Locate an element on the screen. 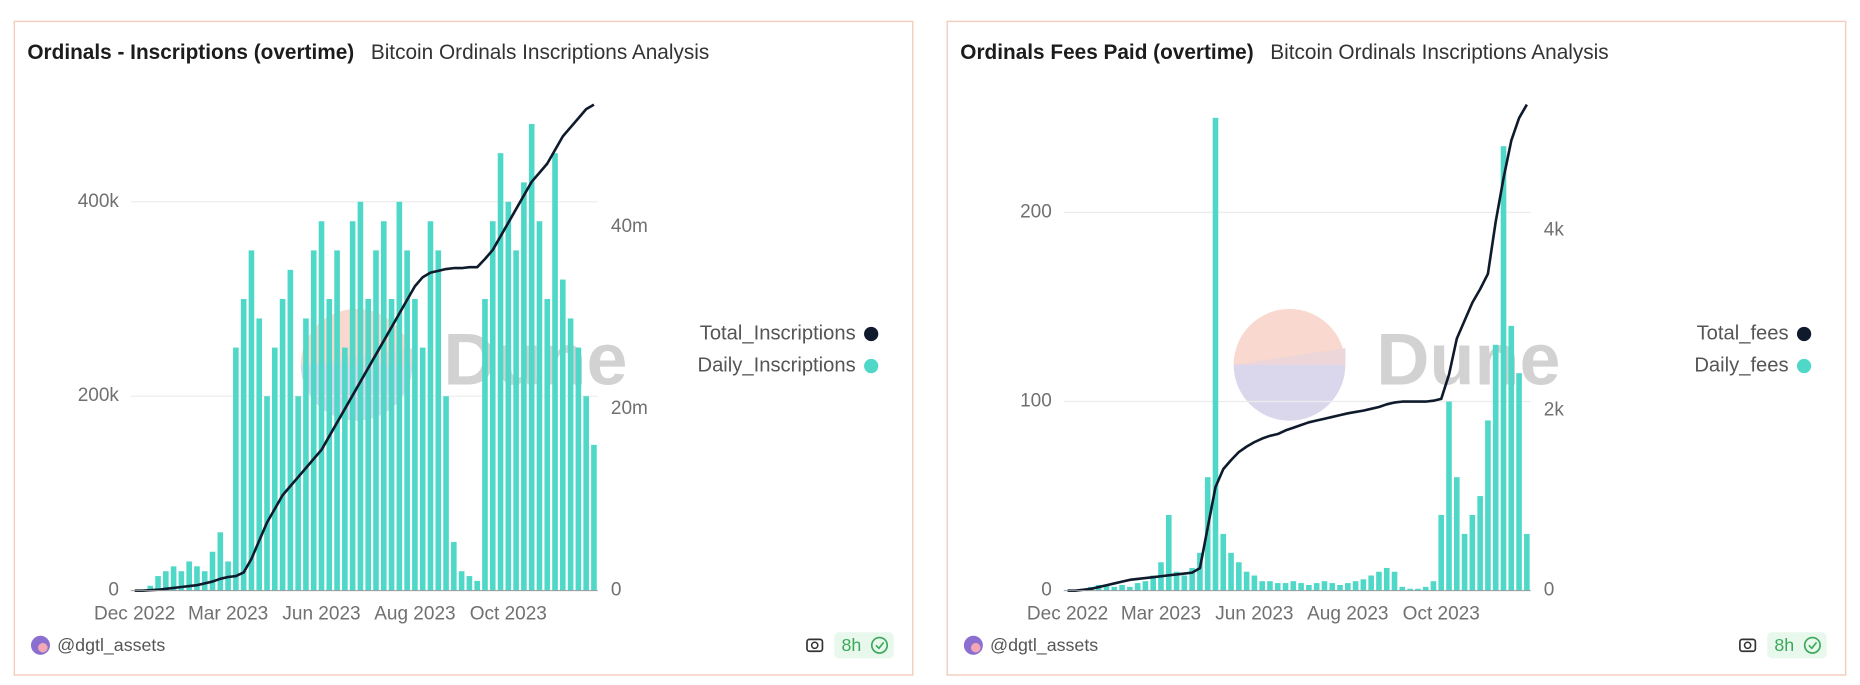  y-tick-label: 200k is located at coordinates (99, 395).